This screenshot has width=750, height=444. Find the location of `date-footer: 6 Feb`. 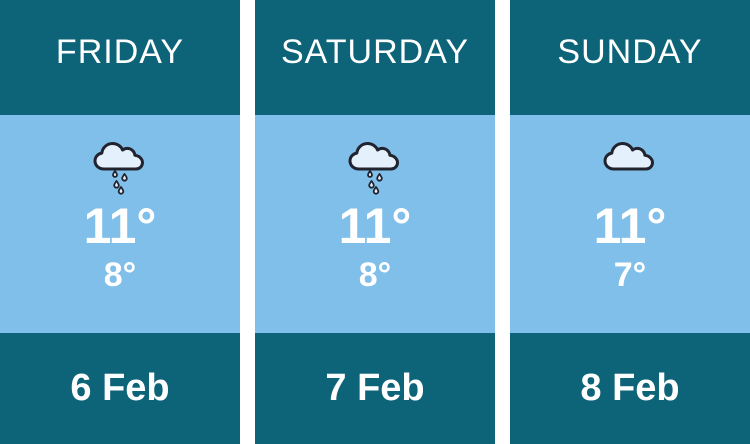

date-footer: 6 Feb is located at coordinates (120, 388).